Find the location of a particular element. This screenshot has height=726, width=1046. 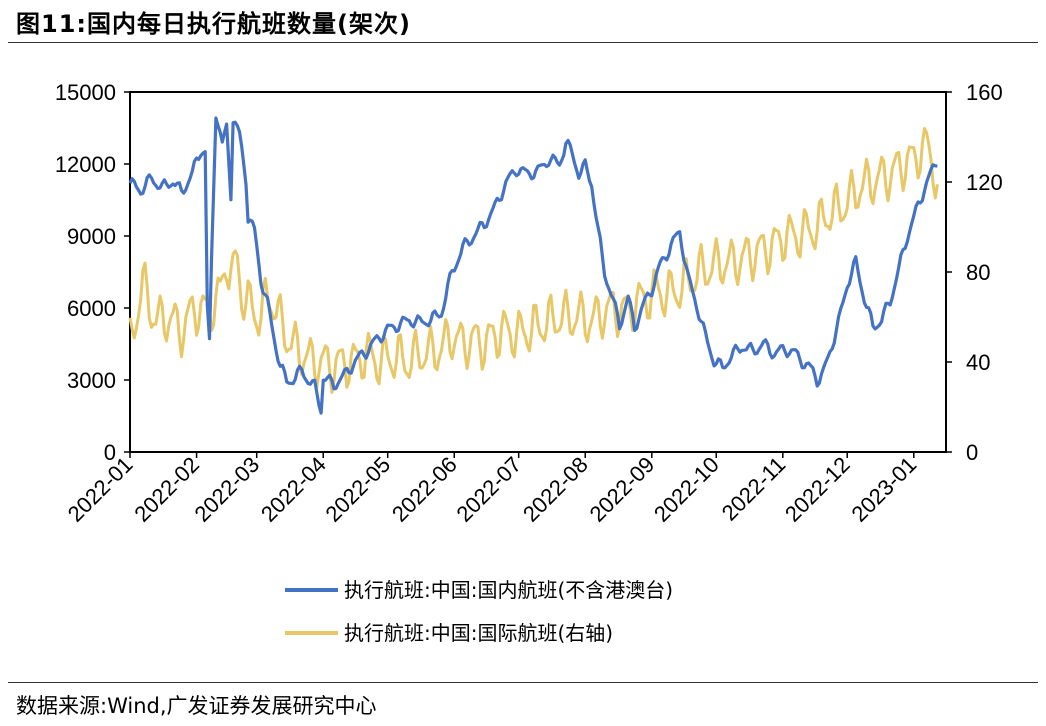

y-right-tick-label: 160 is located at coordinates (984, 92).